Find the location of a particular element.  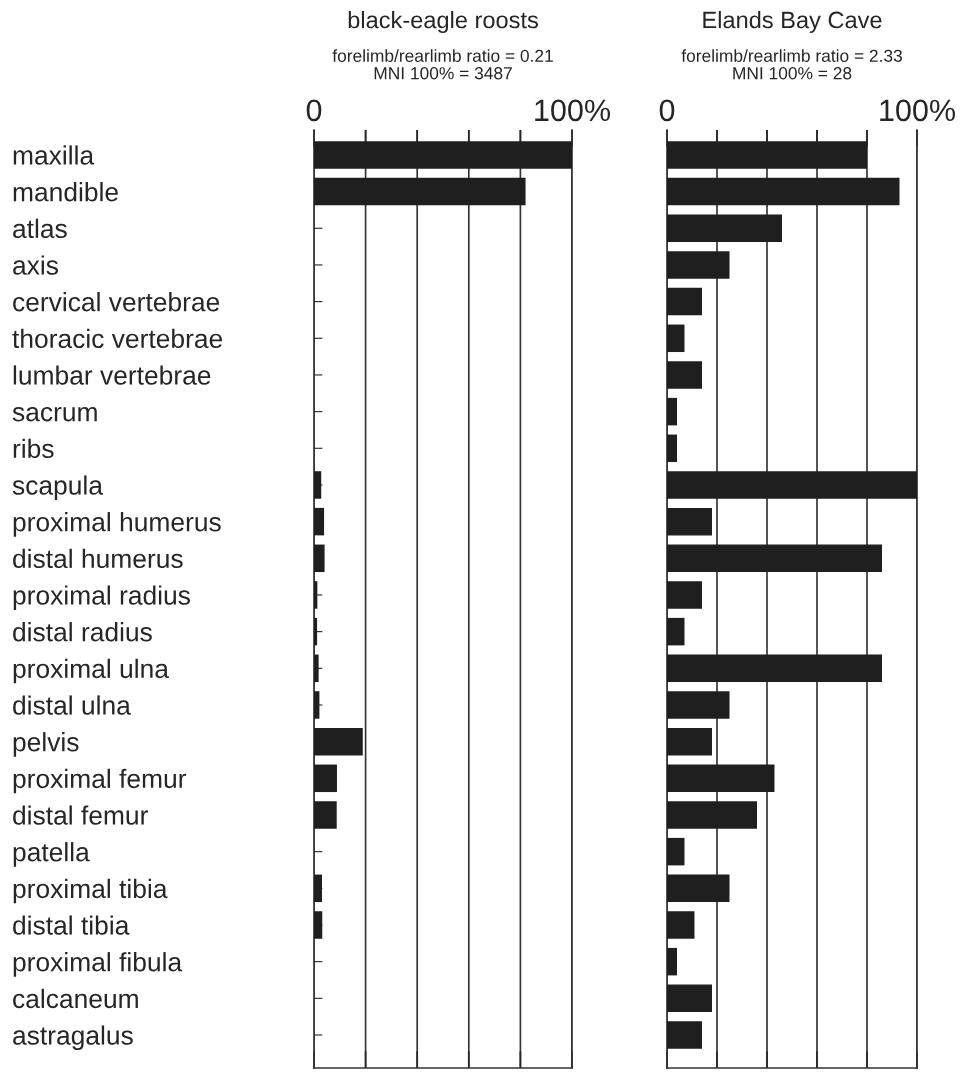

y-tick-label: mandible is located at coordinates (65, 192).